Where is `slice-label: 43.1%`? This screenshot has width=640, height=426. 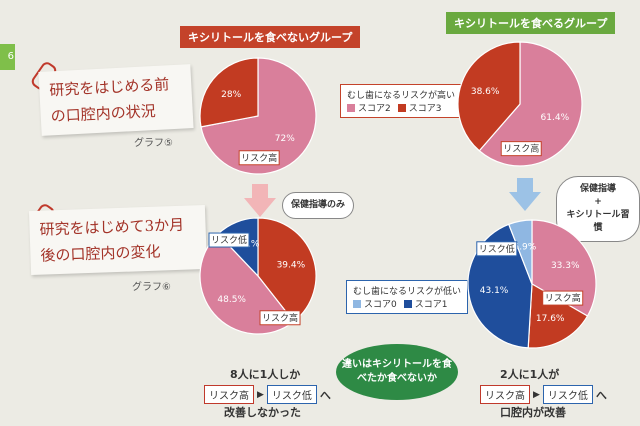 slice-label: 43.1% is located at coordinates (494, 291).